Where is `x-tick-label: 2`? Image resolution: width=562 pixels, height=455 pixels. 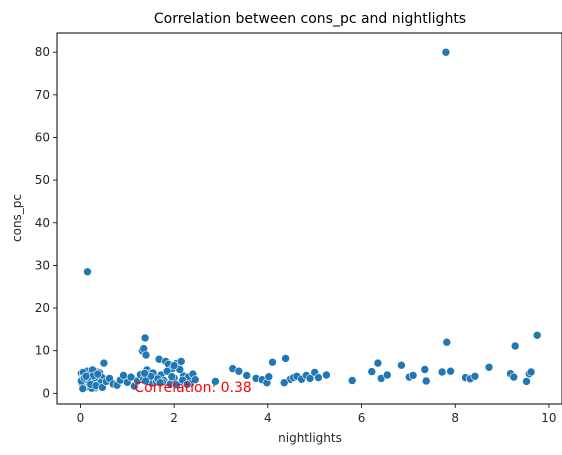
x-tick-label: 2 is located at coordinates (174, 418).